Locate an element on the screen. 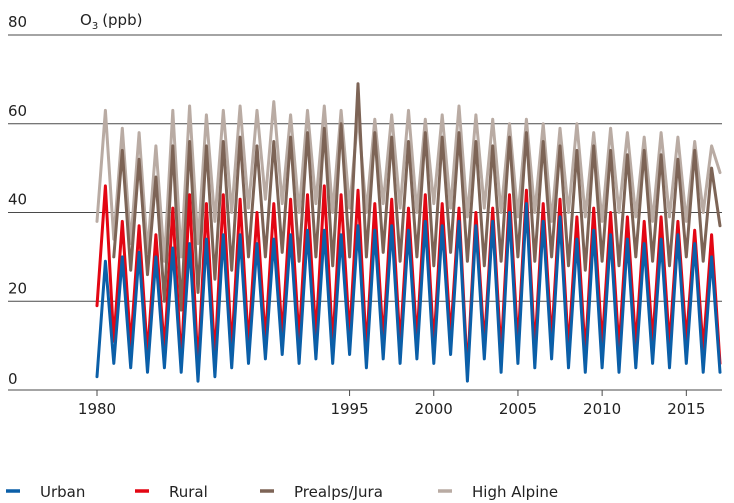  legend-label: Prealps/Jura is located at coordinates (338, 492).